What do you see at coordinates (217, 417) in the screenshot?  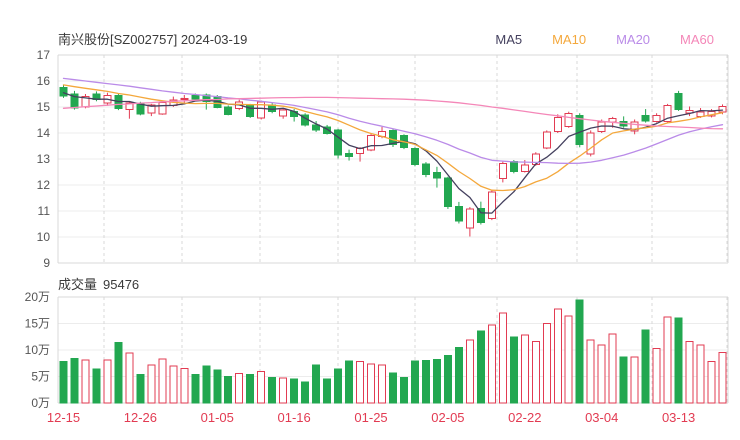 I see `x-tick-label: 01-05` at bounding box center [217, 417].